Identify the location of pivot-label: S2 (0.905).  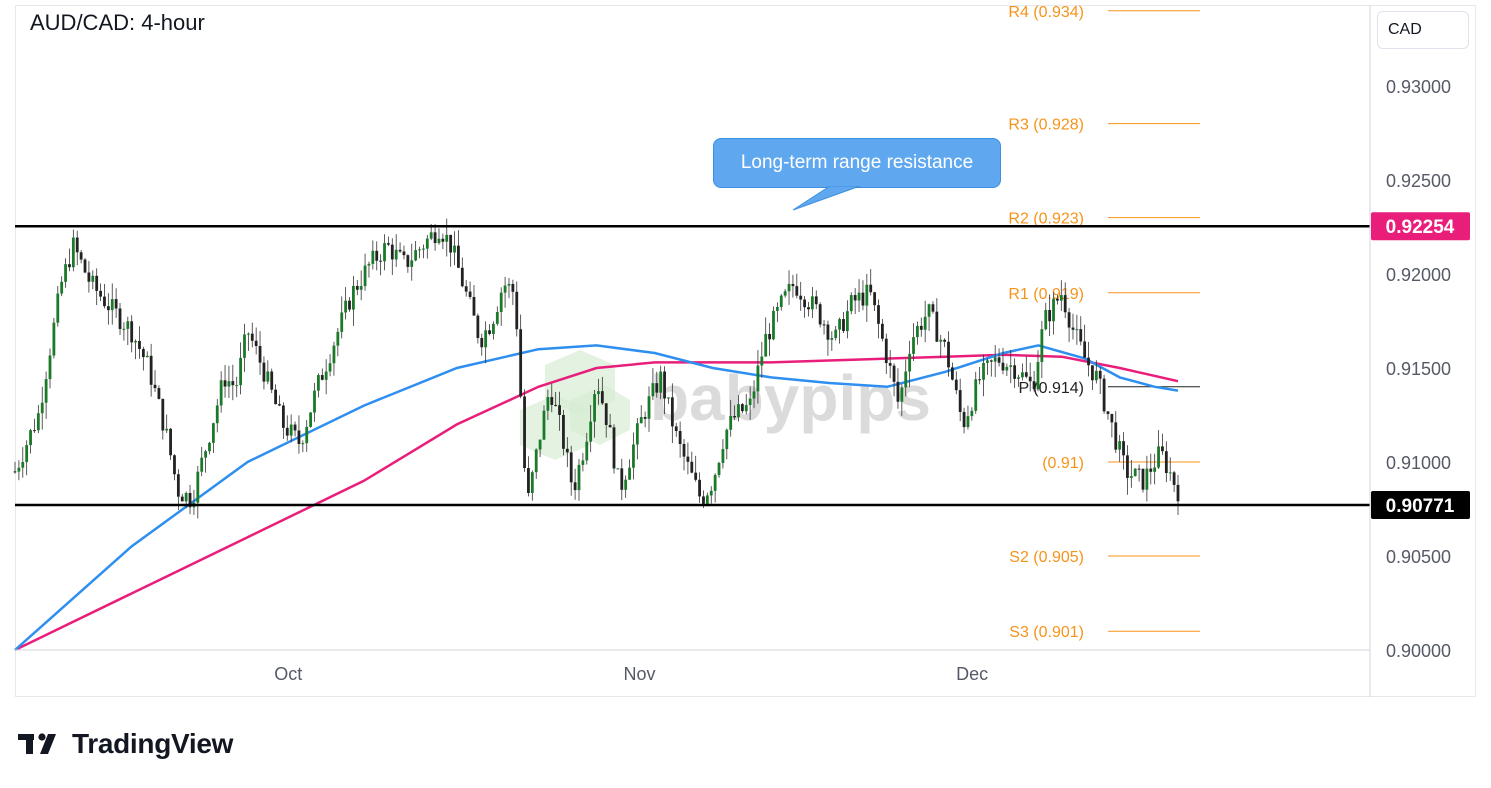
(1046, 557).